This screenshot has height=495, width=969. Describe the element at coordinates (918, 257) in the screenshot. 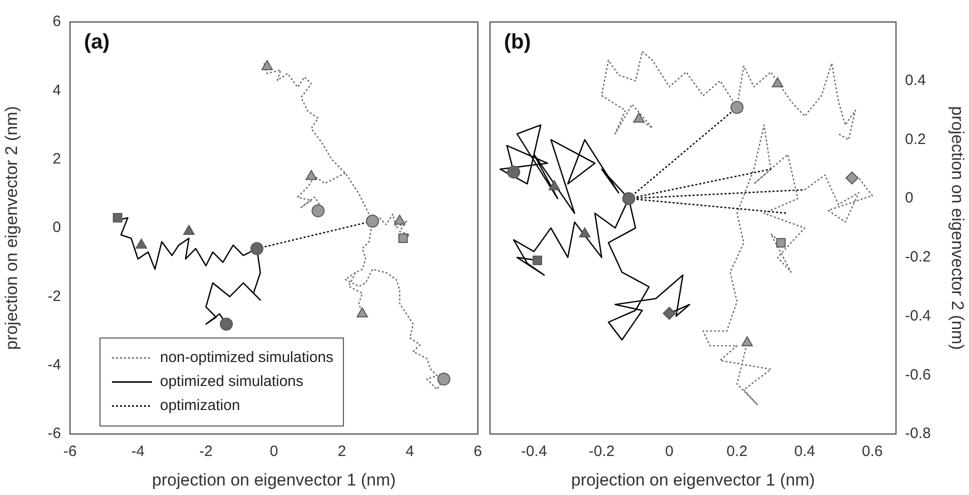

I see `y2-tick-label: -0.2` at that location.